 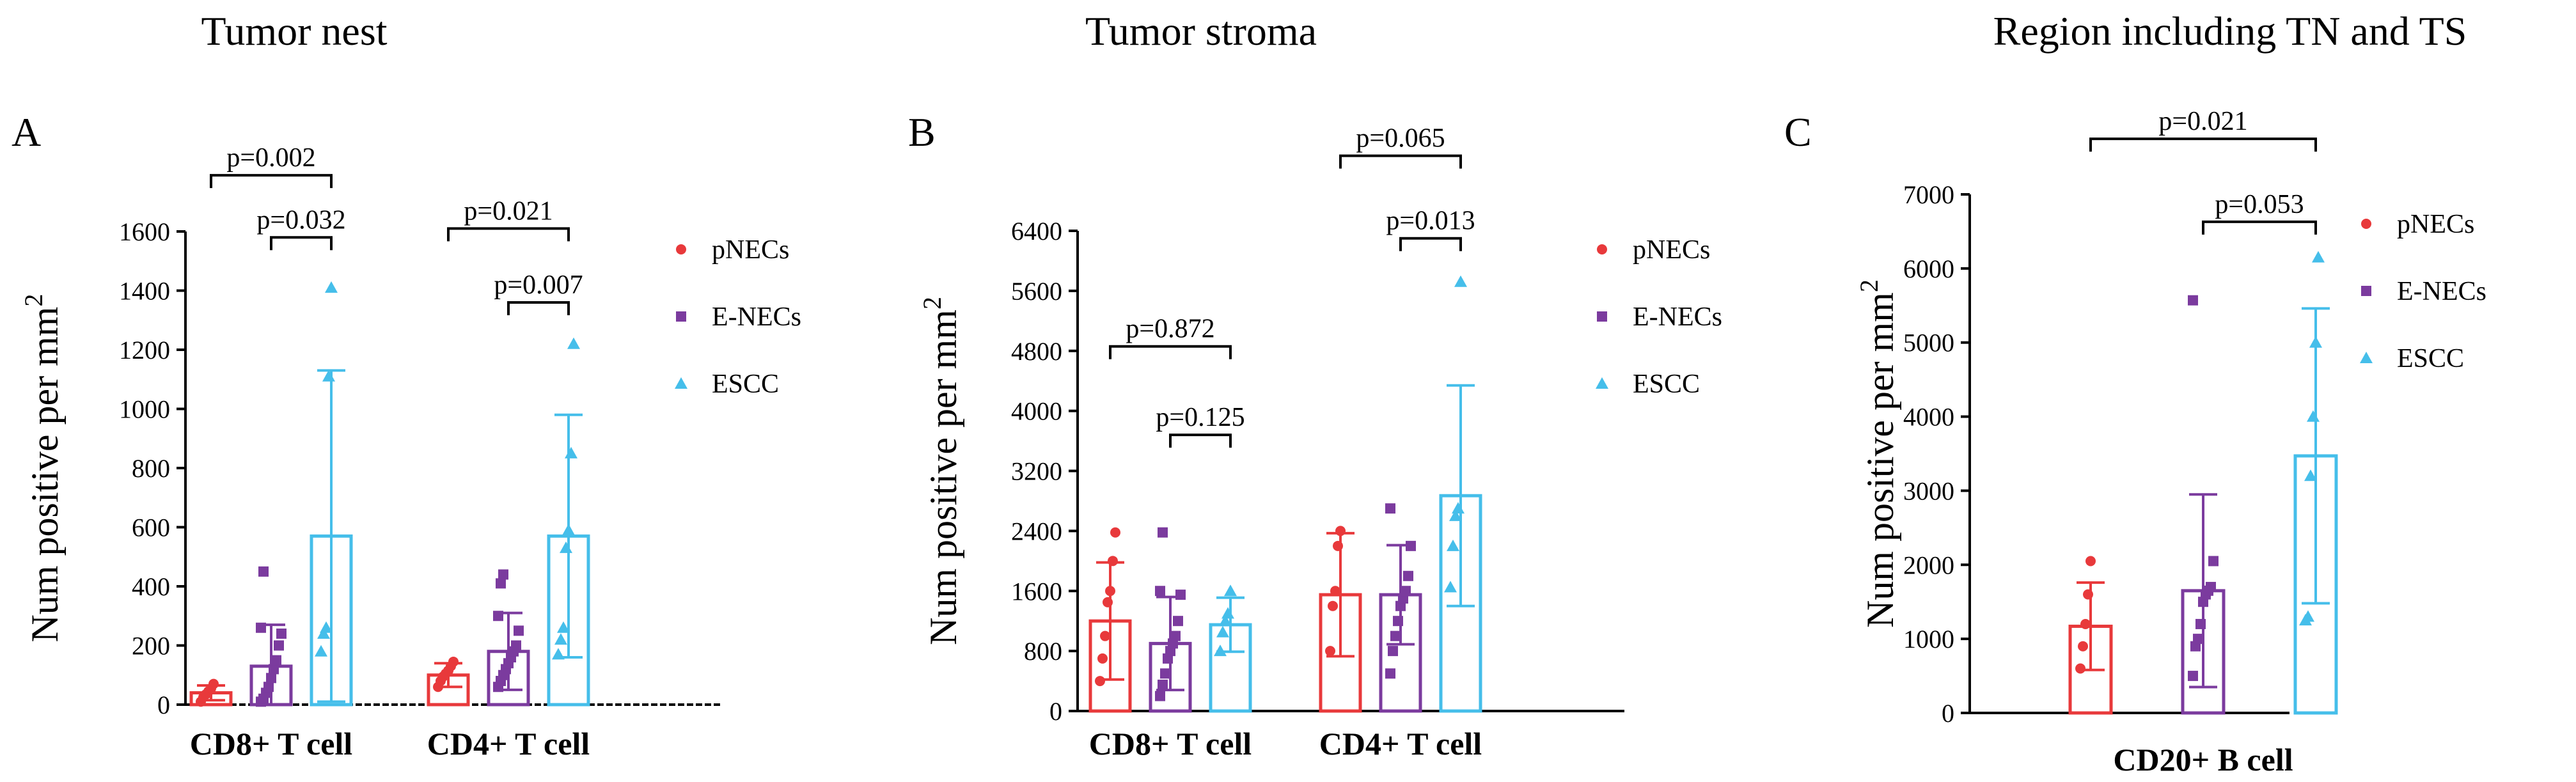 I want to click on panel-b-legend-label-e-necs: E-NECs, so click(x=1677, y=317).